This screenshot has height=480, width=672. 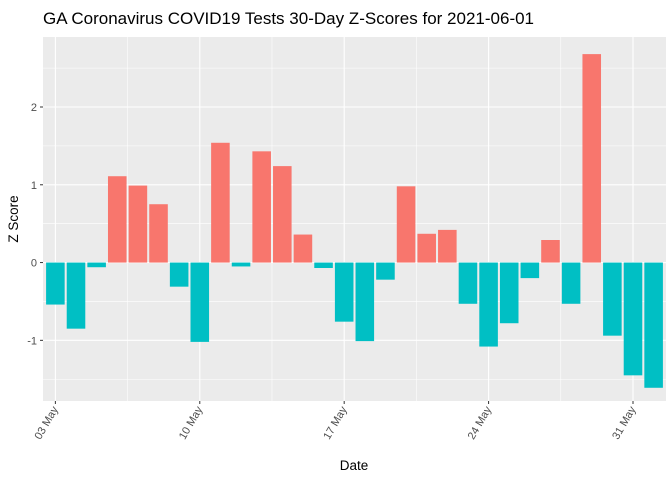 I want to click on x-axis: 03 May 10 May 17 May 24 May 31 May, so click(x=336, y=421).